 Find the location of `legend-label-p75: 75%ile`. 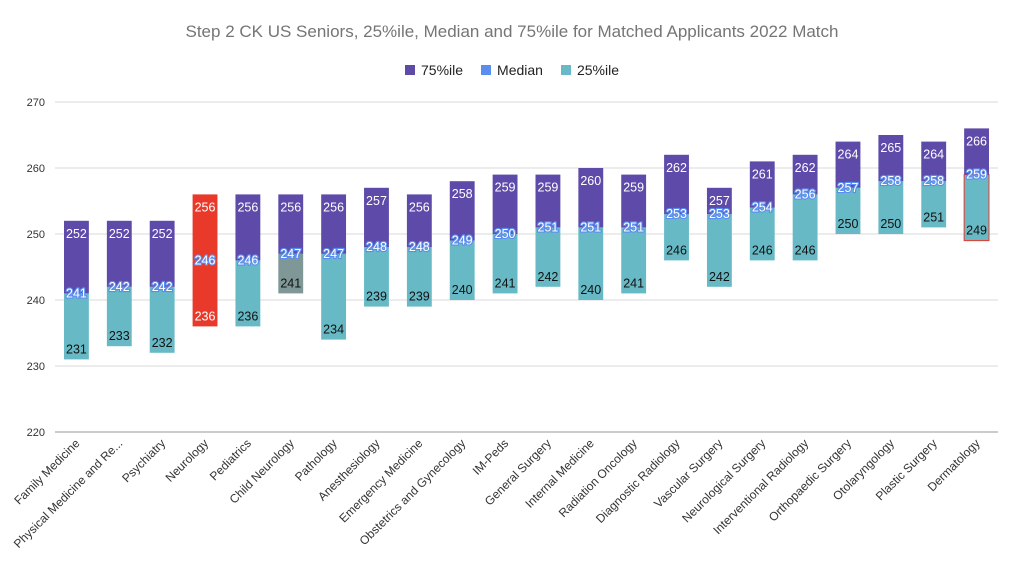

legend-label-p75: 75%ile is located at coordinates (442, 70).